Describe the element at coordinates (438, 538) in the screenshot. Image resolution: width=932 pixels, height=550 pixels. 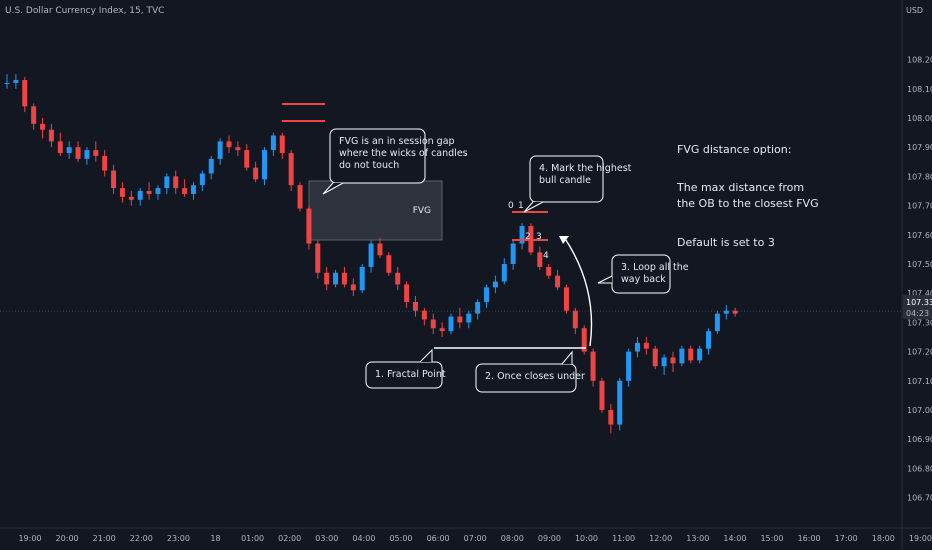
I see `time-tick-label: 06:00` at that location.